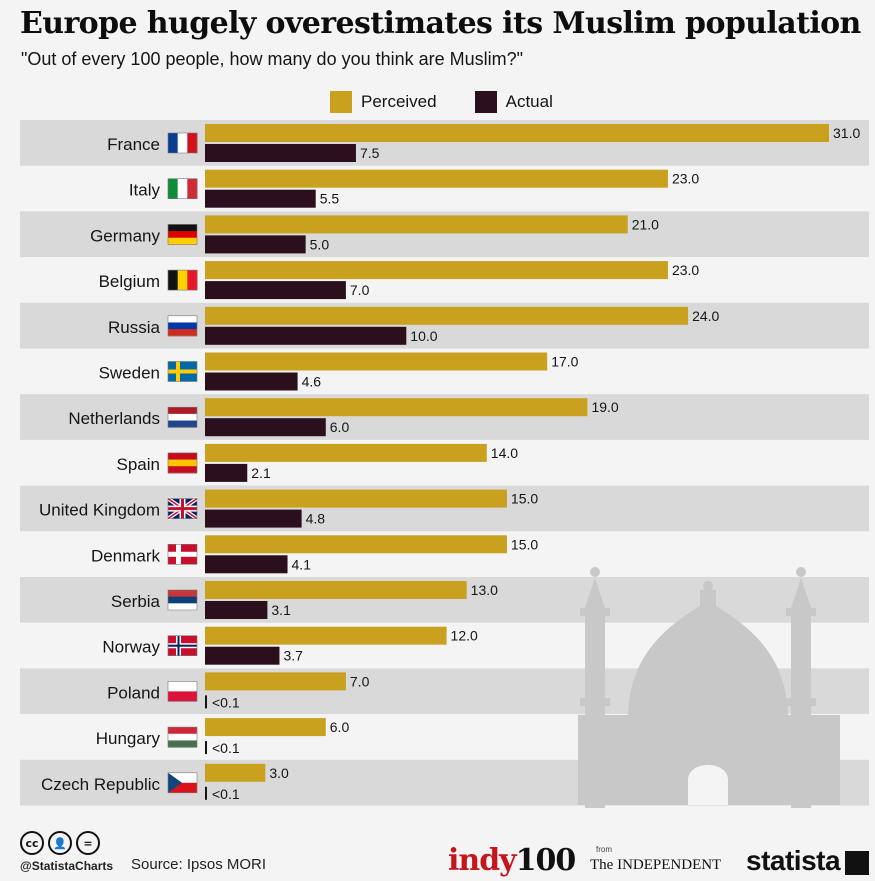 The height and width of the screenshot is (881, 875). I want to click on attribution-icon: 👤, so click(60, 843).